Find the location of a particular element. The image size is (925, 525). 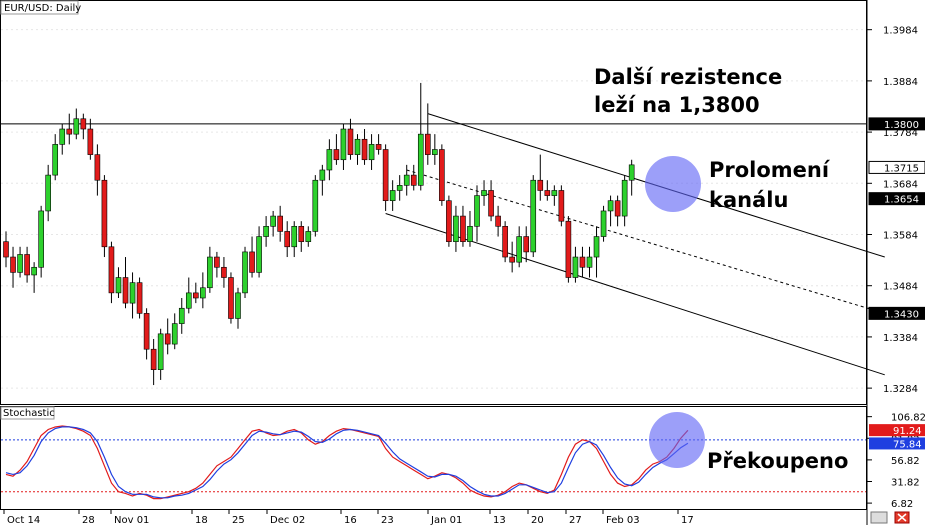

date-tick-label: Oct 14 is located at coordinates (23, 520).